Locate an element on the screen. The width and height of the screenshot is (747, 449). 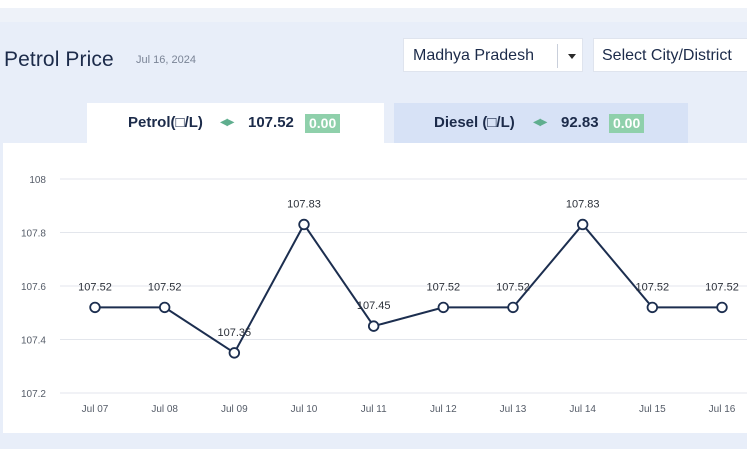
tab-diesel-price: 92.83 is located at coordinates (580, 122).